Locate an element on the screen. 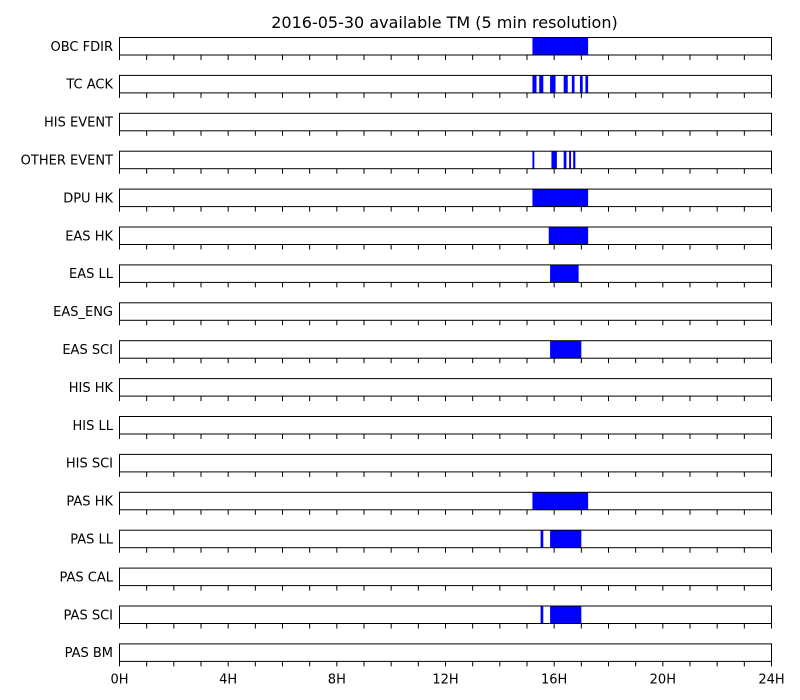 The height and width of the screenshot is (700, 800). timeline-row: PAS SCI is located at coordinates (418, 617).